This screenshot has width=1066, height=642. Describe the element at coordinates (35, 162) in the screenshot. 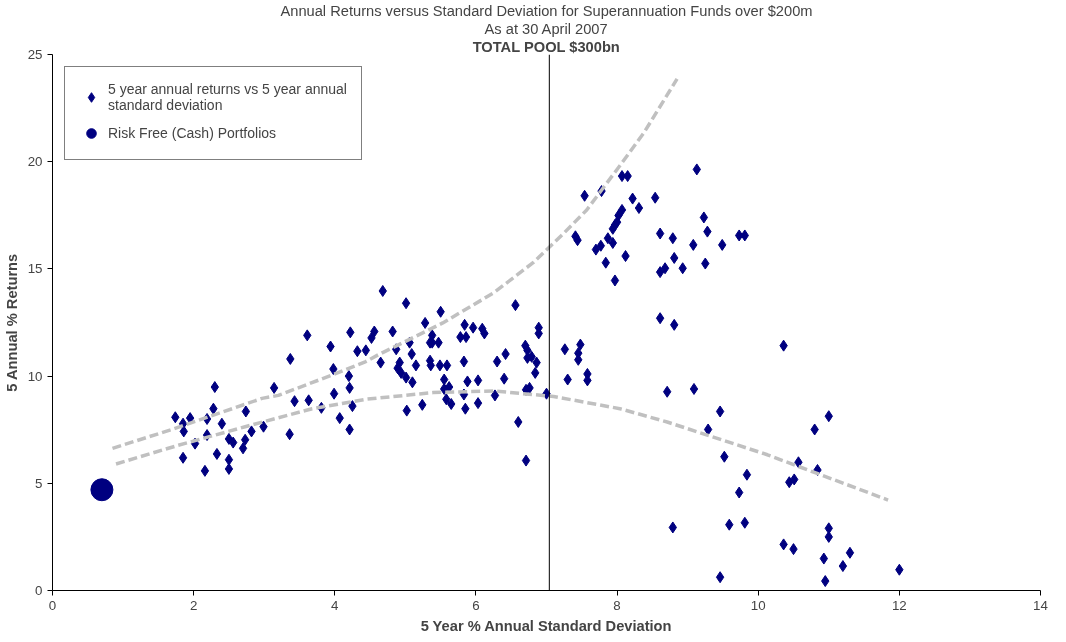

I see `y-tick-label: 20` at that location.